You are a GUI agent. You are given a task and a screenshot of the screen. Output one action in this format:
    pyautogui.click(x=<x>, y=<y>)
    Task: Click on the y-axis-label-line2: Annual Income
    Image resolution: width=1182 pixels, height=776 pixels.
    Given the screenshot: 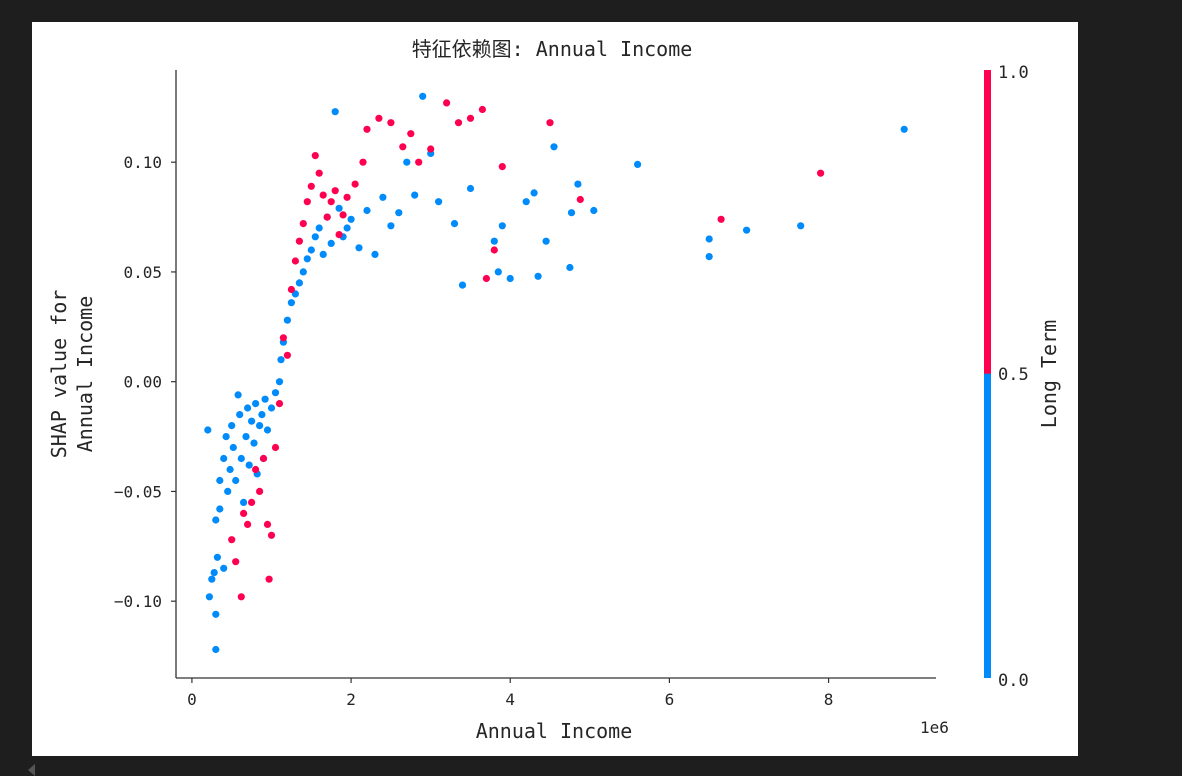 What is the action you would take?
    pyautogui.click(x=85, y=374)
    